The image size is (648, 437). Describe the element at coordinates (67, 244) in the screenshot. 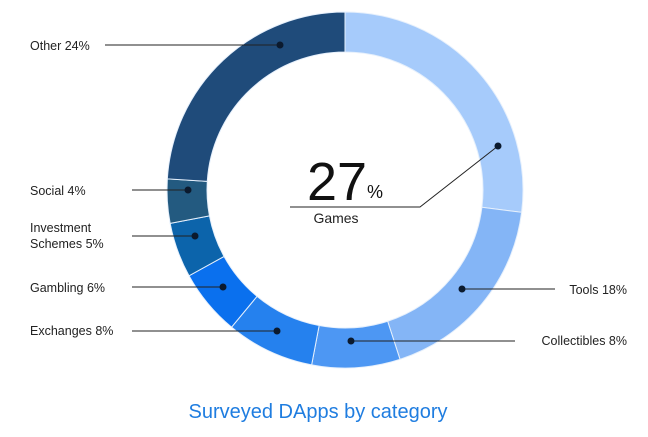

I see `label-investment-2: Schemes 5%` at that location.